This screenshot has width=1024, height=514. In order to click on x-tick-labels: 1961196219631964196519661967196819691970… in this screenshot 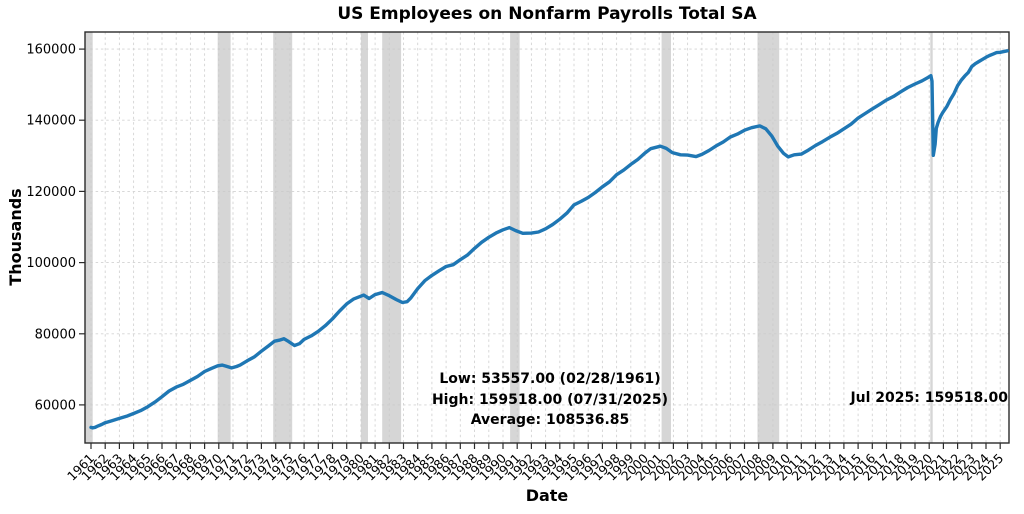, I will do `click(535, 466)`.